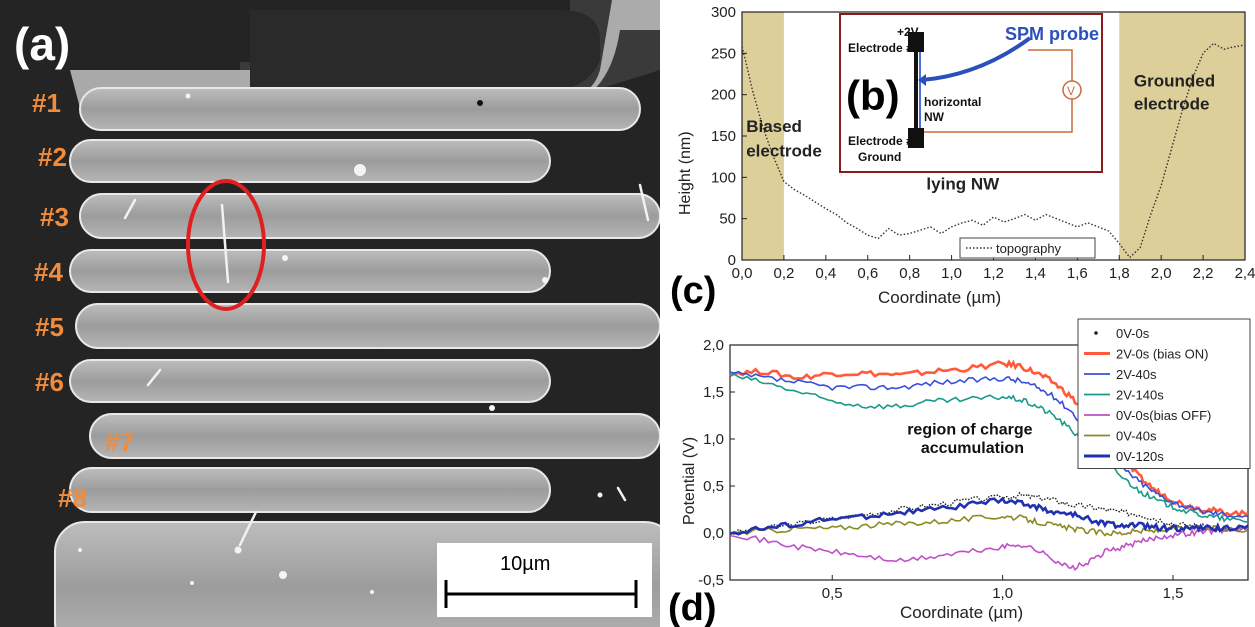 This screenshot has height=627, width=1255. I want to click on electrode-label-3: #3, so click(54, 217).